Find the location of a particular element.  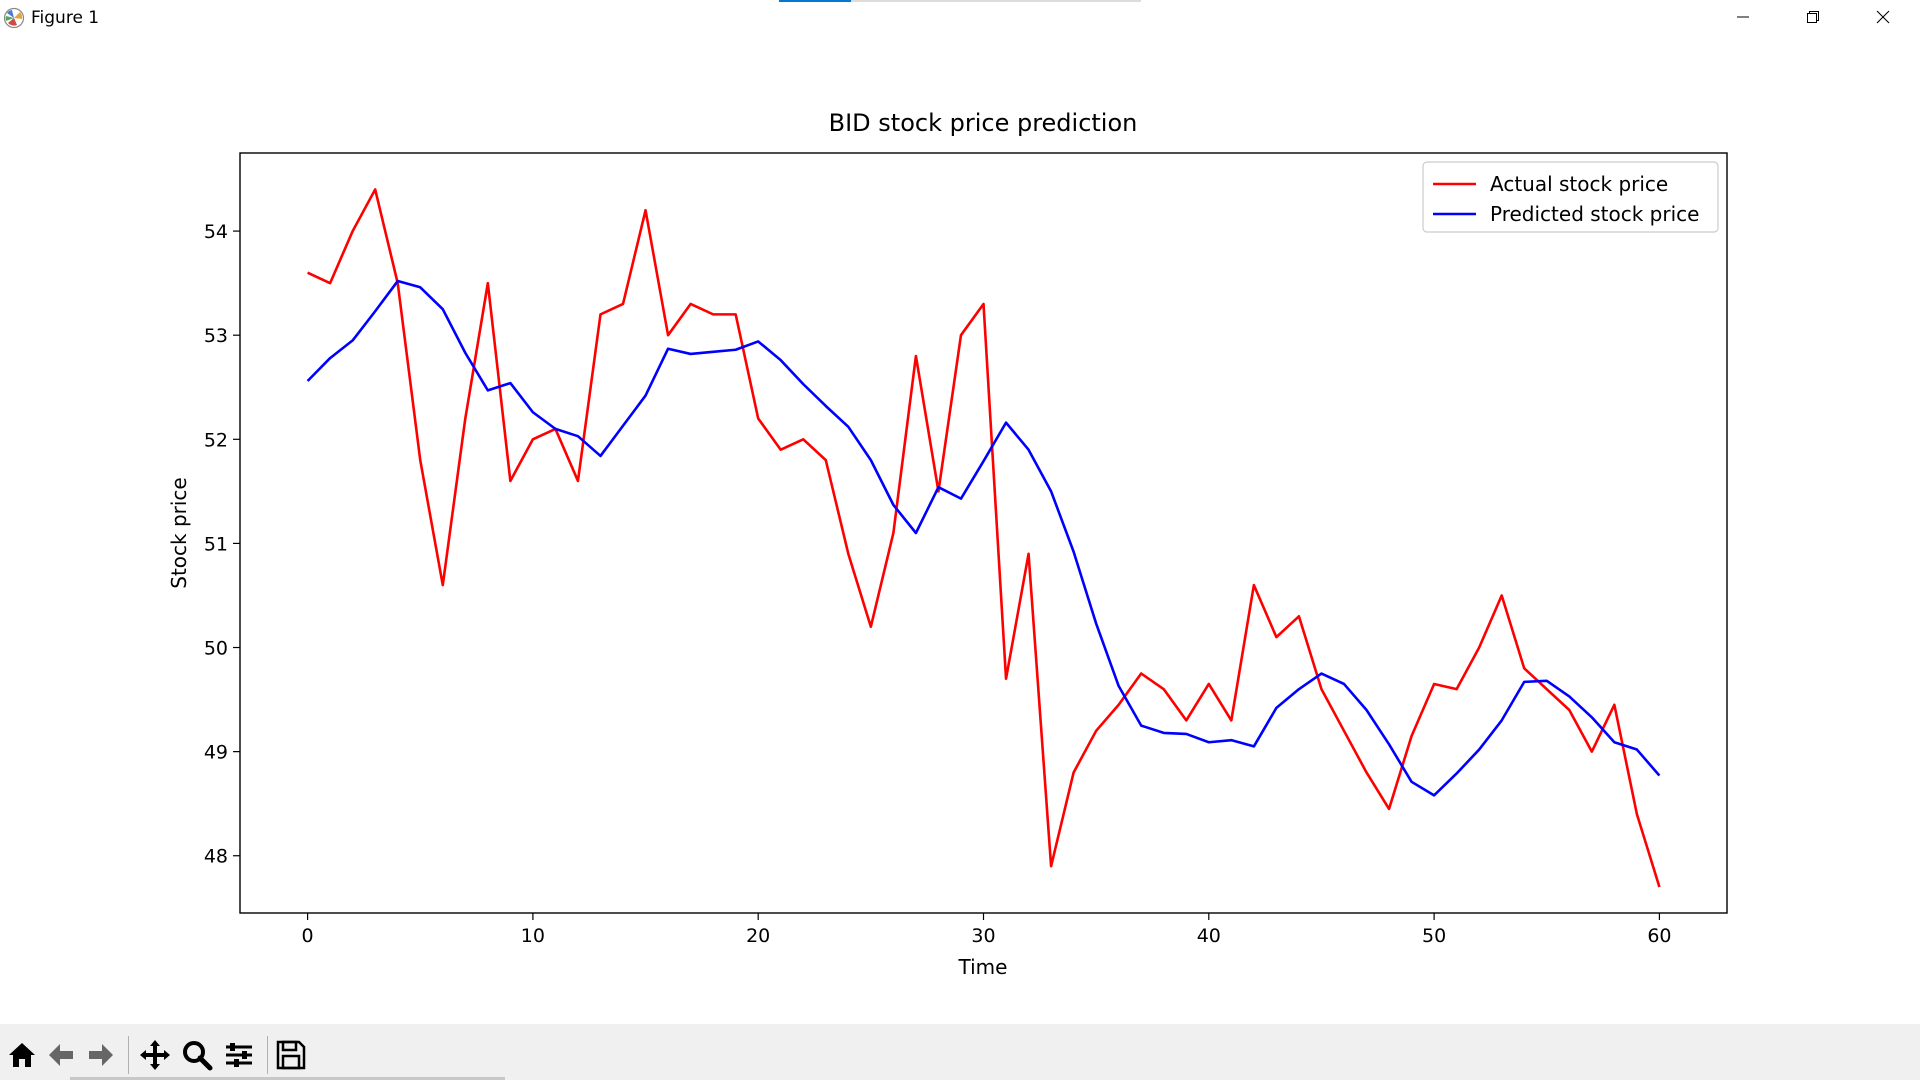

back-arrow-icon is located at coordinates (61, 1055).